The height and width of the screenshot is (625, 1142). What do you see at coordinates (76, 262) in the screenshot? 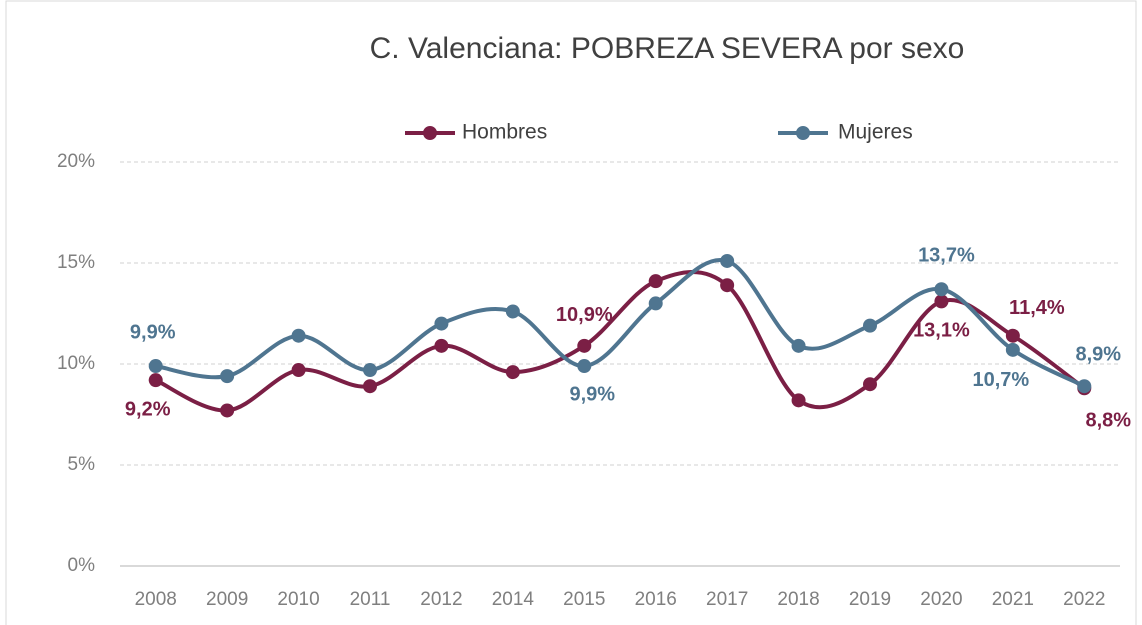
I see `y-tick-label: 15%` at bounding box center [76, 262].